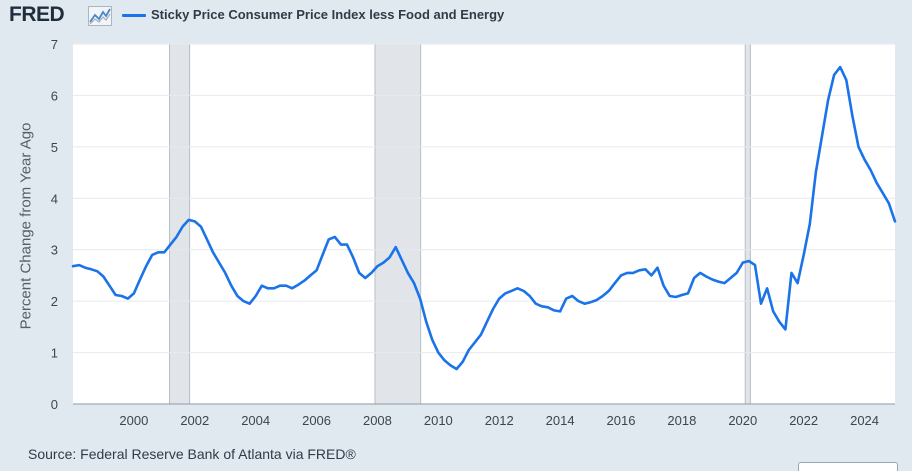 This screenshot has height=471, width=912. Describe the element at coordinates (681, 420) in the screenshot. I see `x-tick-label: 2018` at that location.